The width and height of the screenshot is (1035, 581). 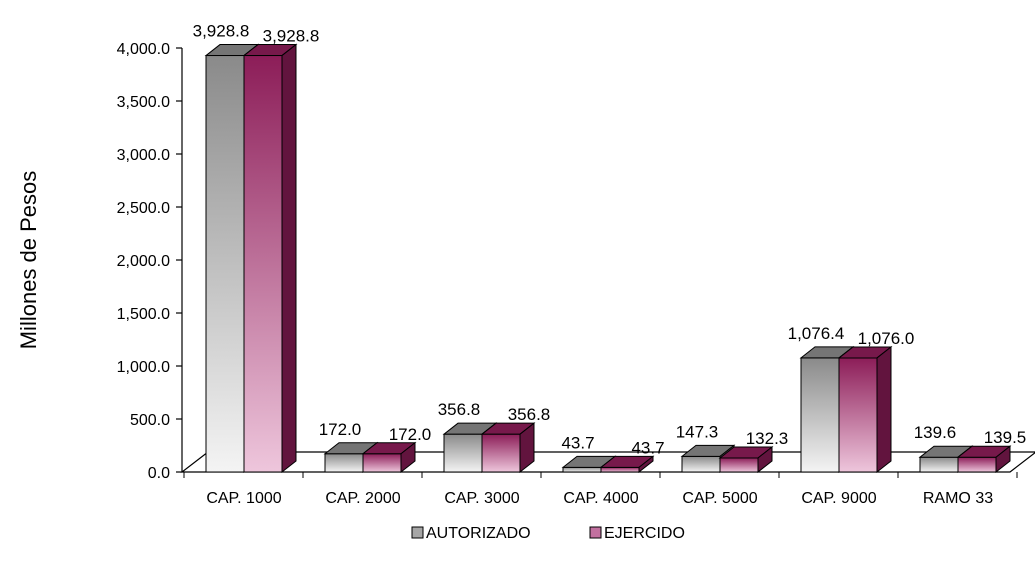 What do you see at coordinates (481, 498) in the screenshot?
I see `x-tick-label: CAP. 3000` at bounding box center [481, 498].